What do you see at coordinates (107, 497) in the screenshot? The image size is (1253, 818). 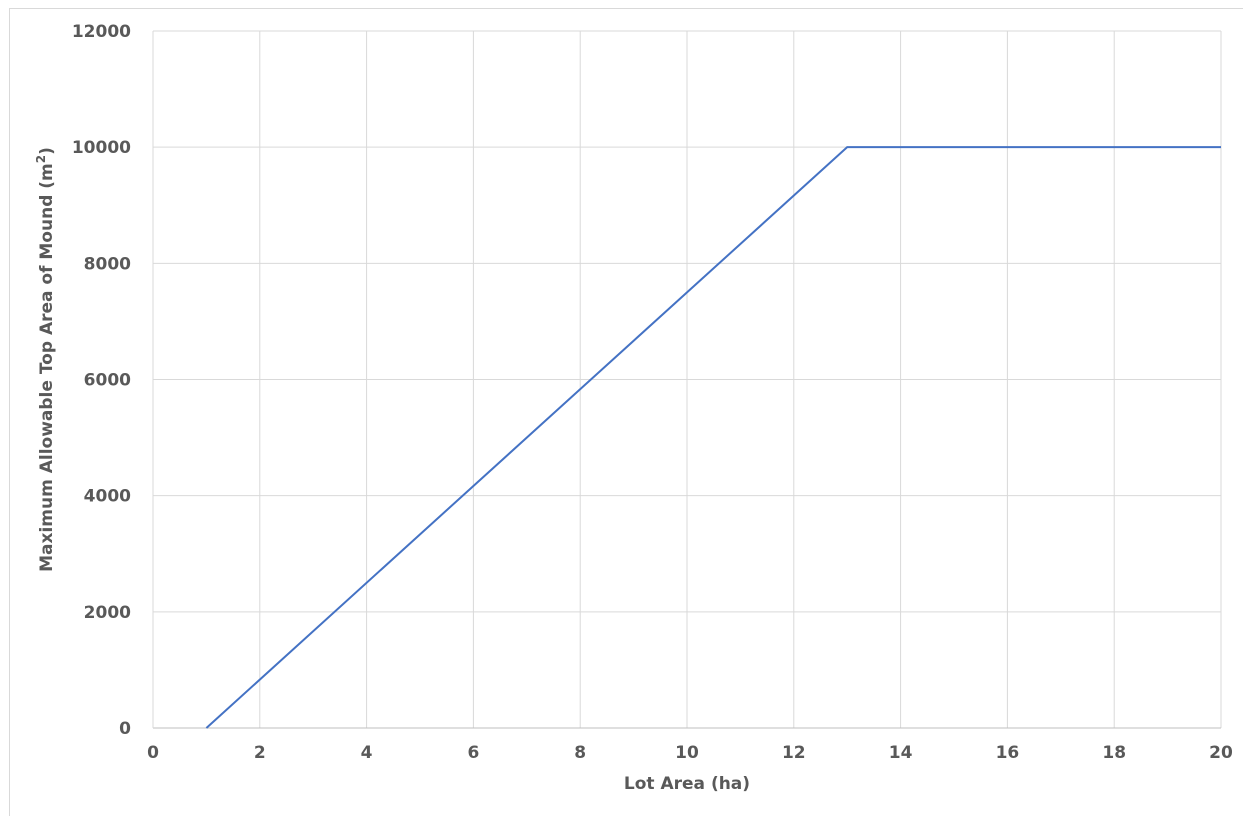 I see `y-tick-label: 4000` at bounding box center [107, 497].